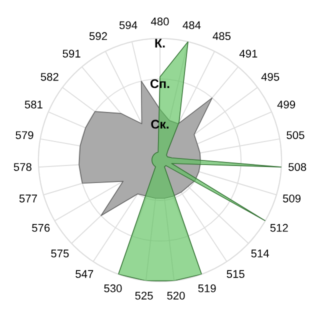 The height and width of the screenshot is (320, 320). I want to click on spoke-label: 547, so click(85, 274).